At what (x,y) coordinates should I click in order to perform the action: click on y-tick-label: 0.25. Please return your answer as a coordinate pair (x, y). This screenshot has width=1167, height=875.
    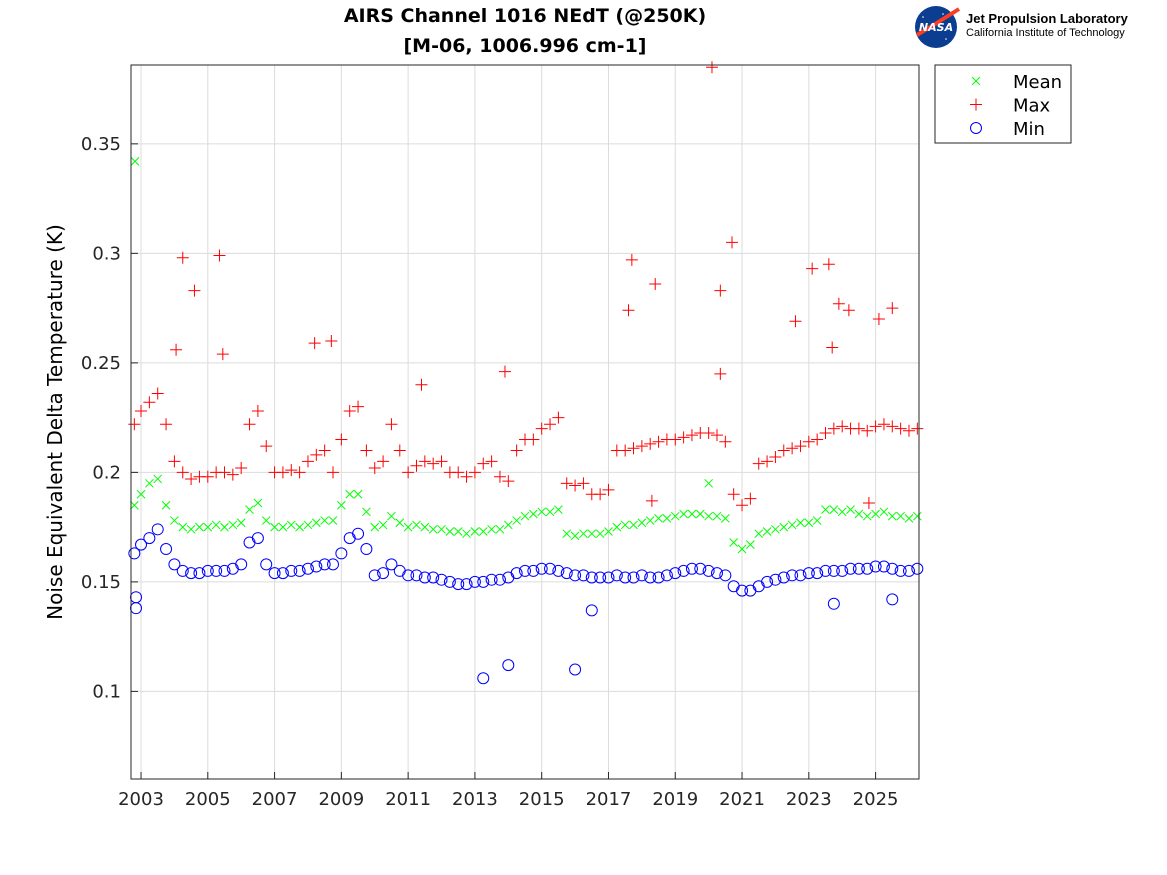
    Looking at the image, I should click on (101, 363).